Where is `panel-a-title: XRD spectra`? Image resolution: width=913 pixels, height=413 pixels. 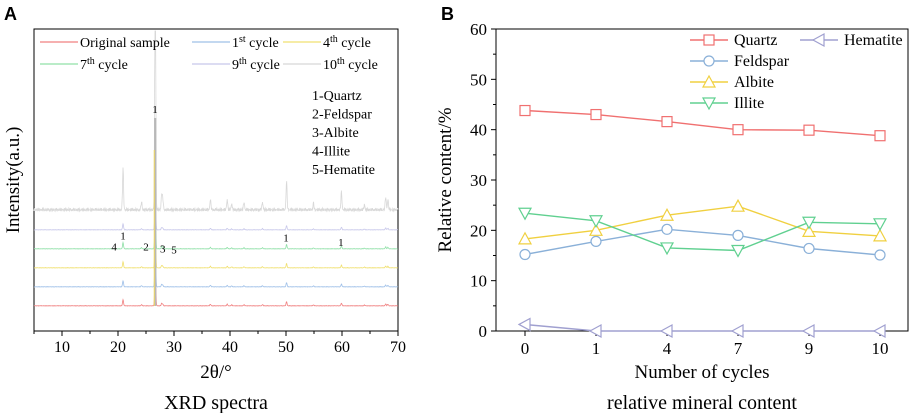 panel-a-title: XRD spectra is located at coordinates (216, 402).